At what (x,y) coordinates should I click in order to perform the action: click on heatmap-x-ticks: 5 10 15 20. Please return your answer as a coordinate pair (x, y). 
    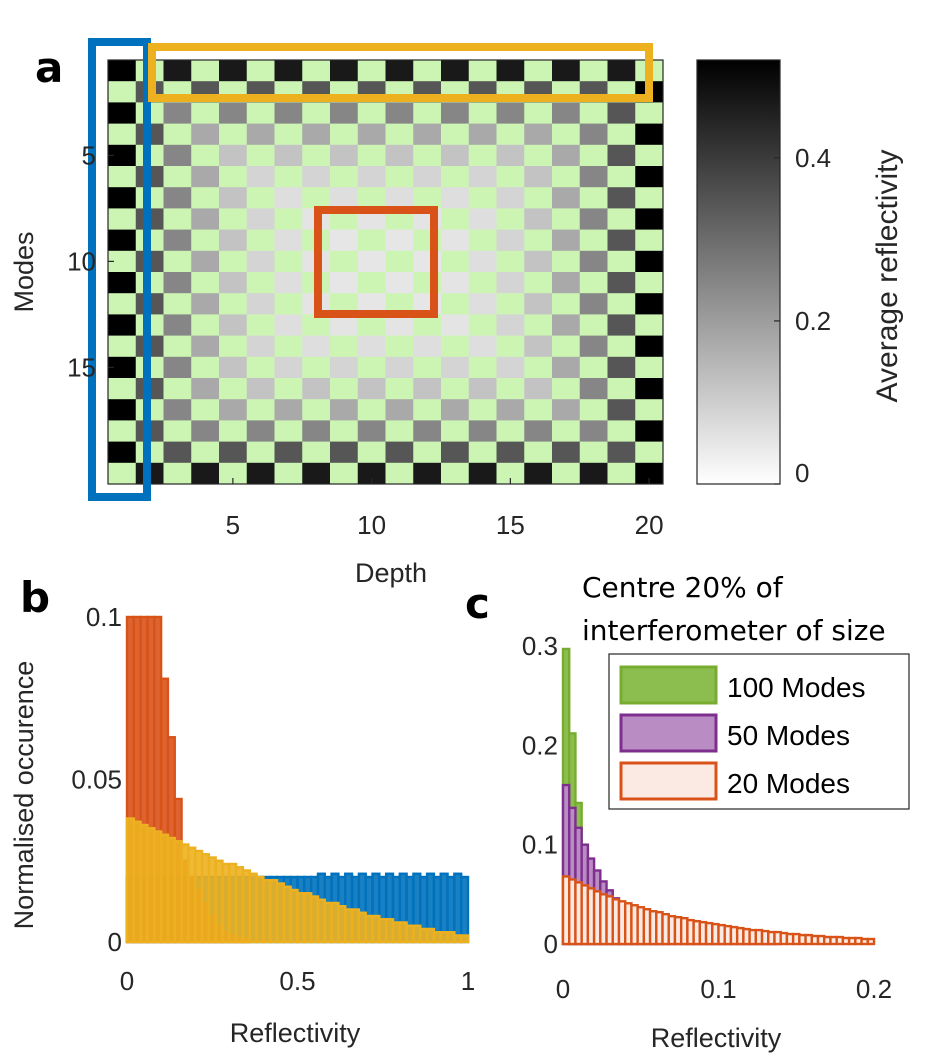
    Looking at the image, I should click on (445, 509).